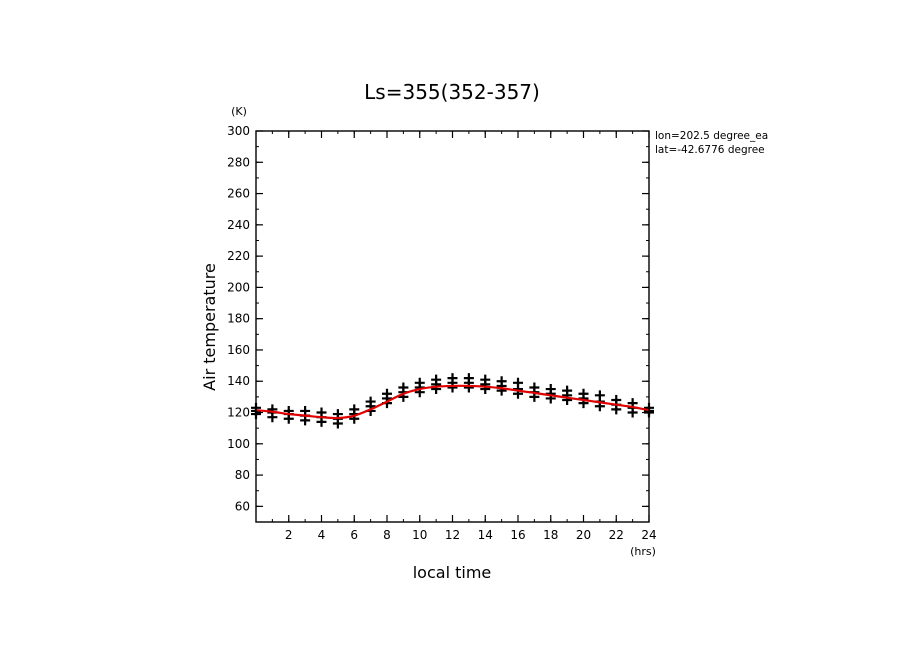 Image resolution: width=904 pixels, height=654 pixels. I want to click on annotation-lat: lat=-42.6776 degree, so click(710, 150).